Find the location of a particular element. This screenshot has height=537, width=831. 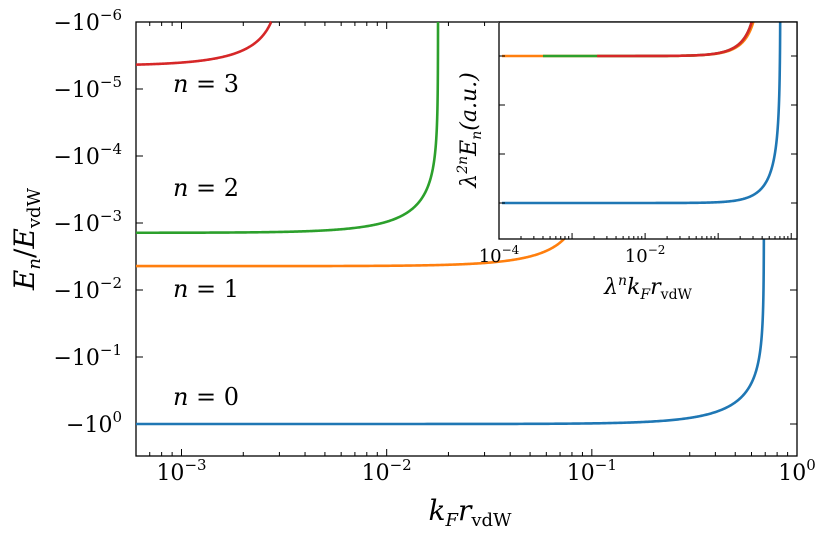

y-axis-label: En/EvdW is located at coordinates (26, 239).